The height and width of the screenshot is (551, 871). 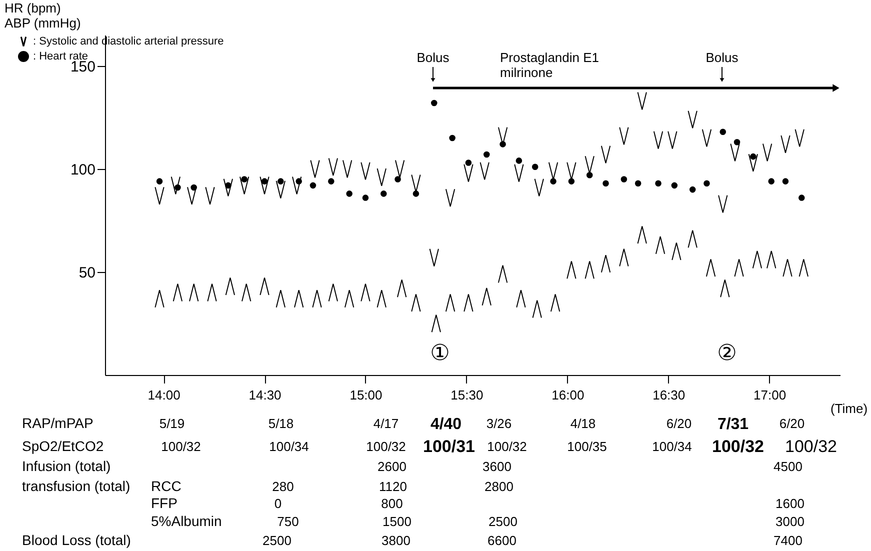 I want to click on text: 3/26, so click(x=499, y=423).